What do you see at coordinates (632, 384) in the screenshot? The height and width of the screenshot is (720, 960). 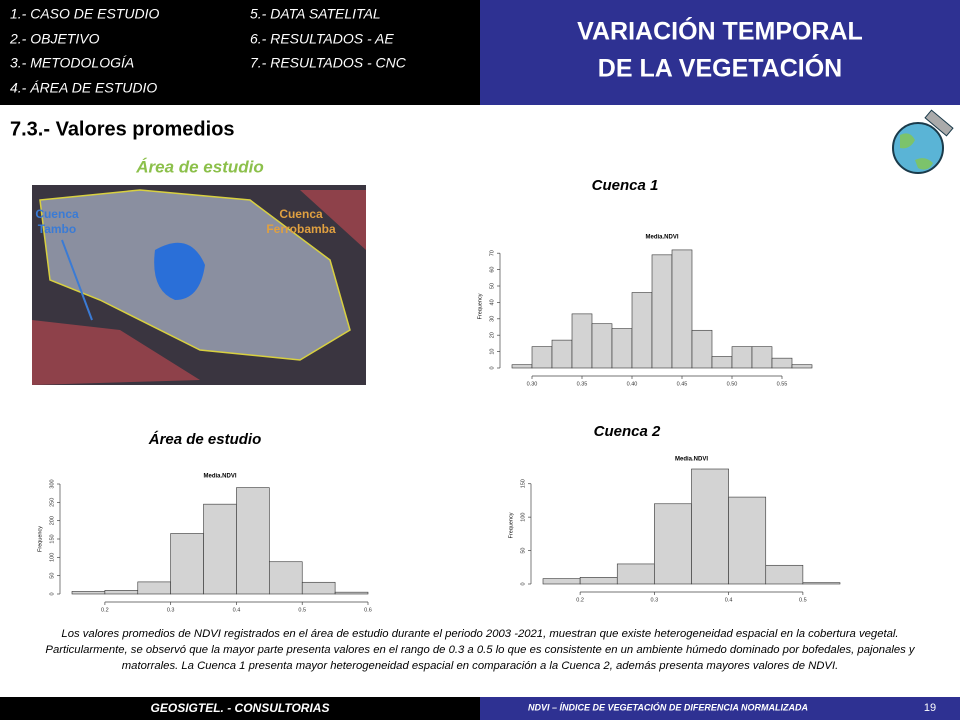 I see `x-tick-label: 0.40` at bounding box center [632, 384].